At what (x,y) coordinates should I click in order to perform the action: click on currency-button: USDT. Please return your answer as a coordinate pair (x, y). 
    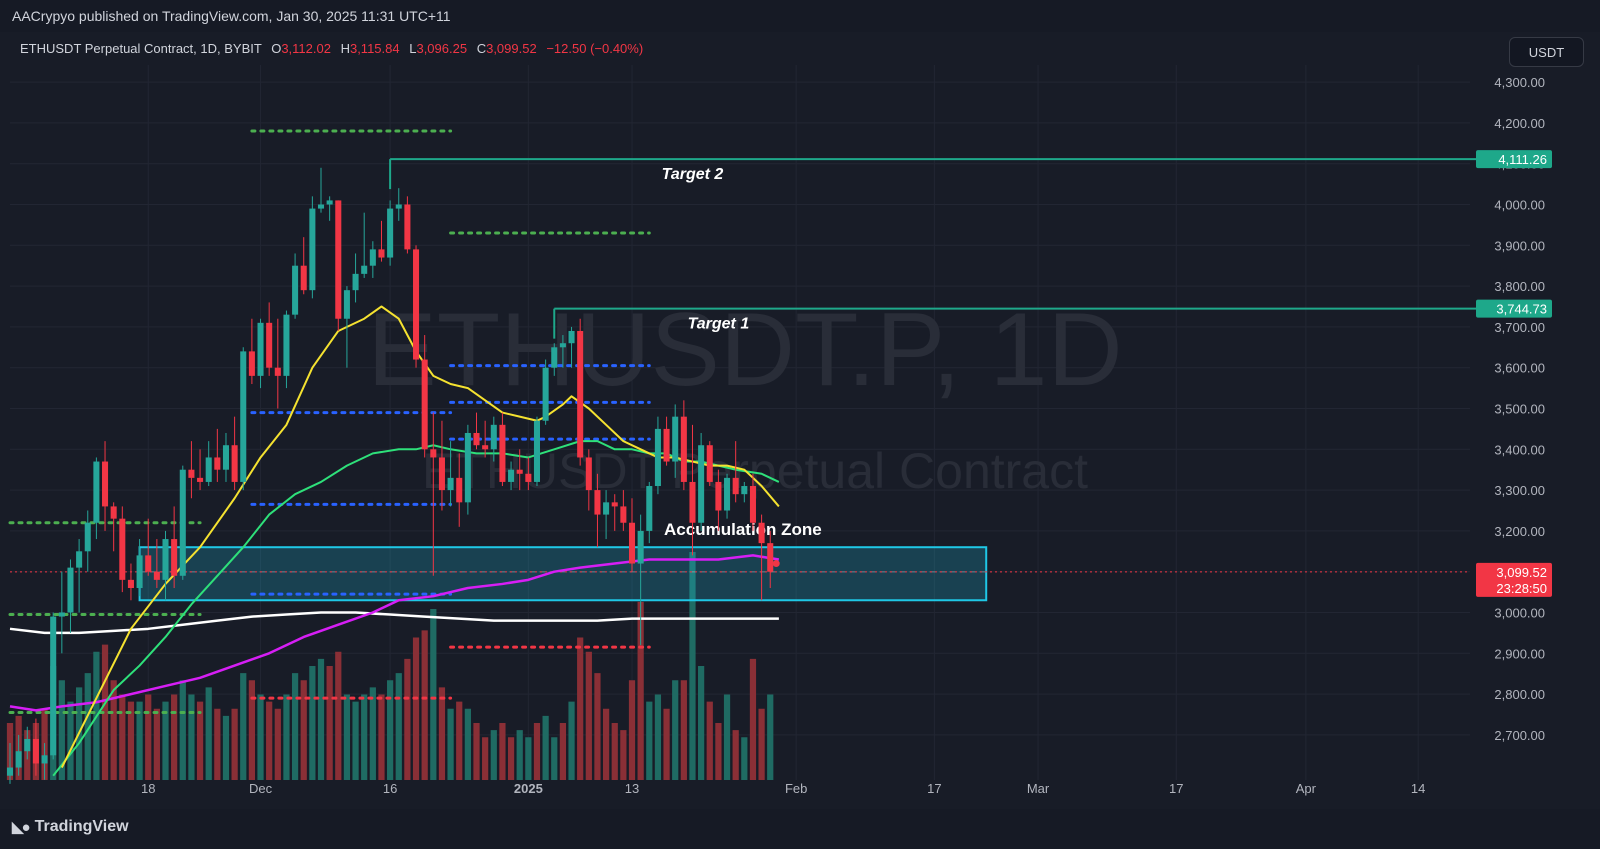
    Looking at the image, I should click on (1546, 52).